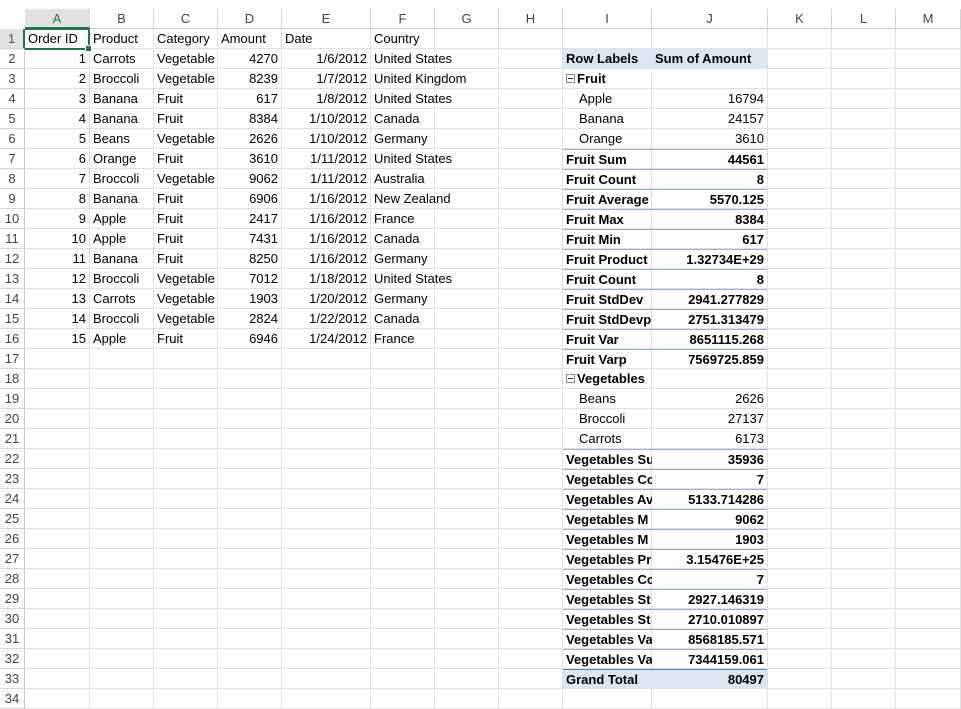 The width and height of the screenshot is (961, 709). What do you see at coordinates (709, 459) in the screenshot?
I see `pivot-value: 35936` at bounding box center [709, 459].